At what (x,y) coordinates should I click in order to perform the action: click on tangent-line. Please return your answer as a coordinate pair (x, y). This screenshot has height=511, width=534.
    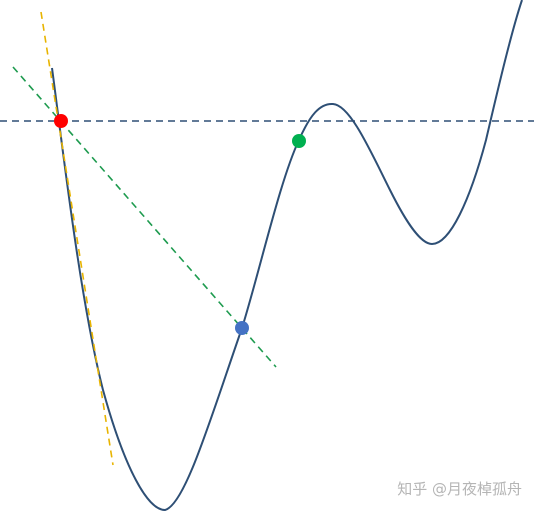
    Looking at the image, I should click on (77, 238).